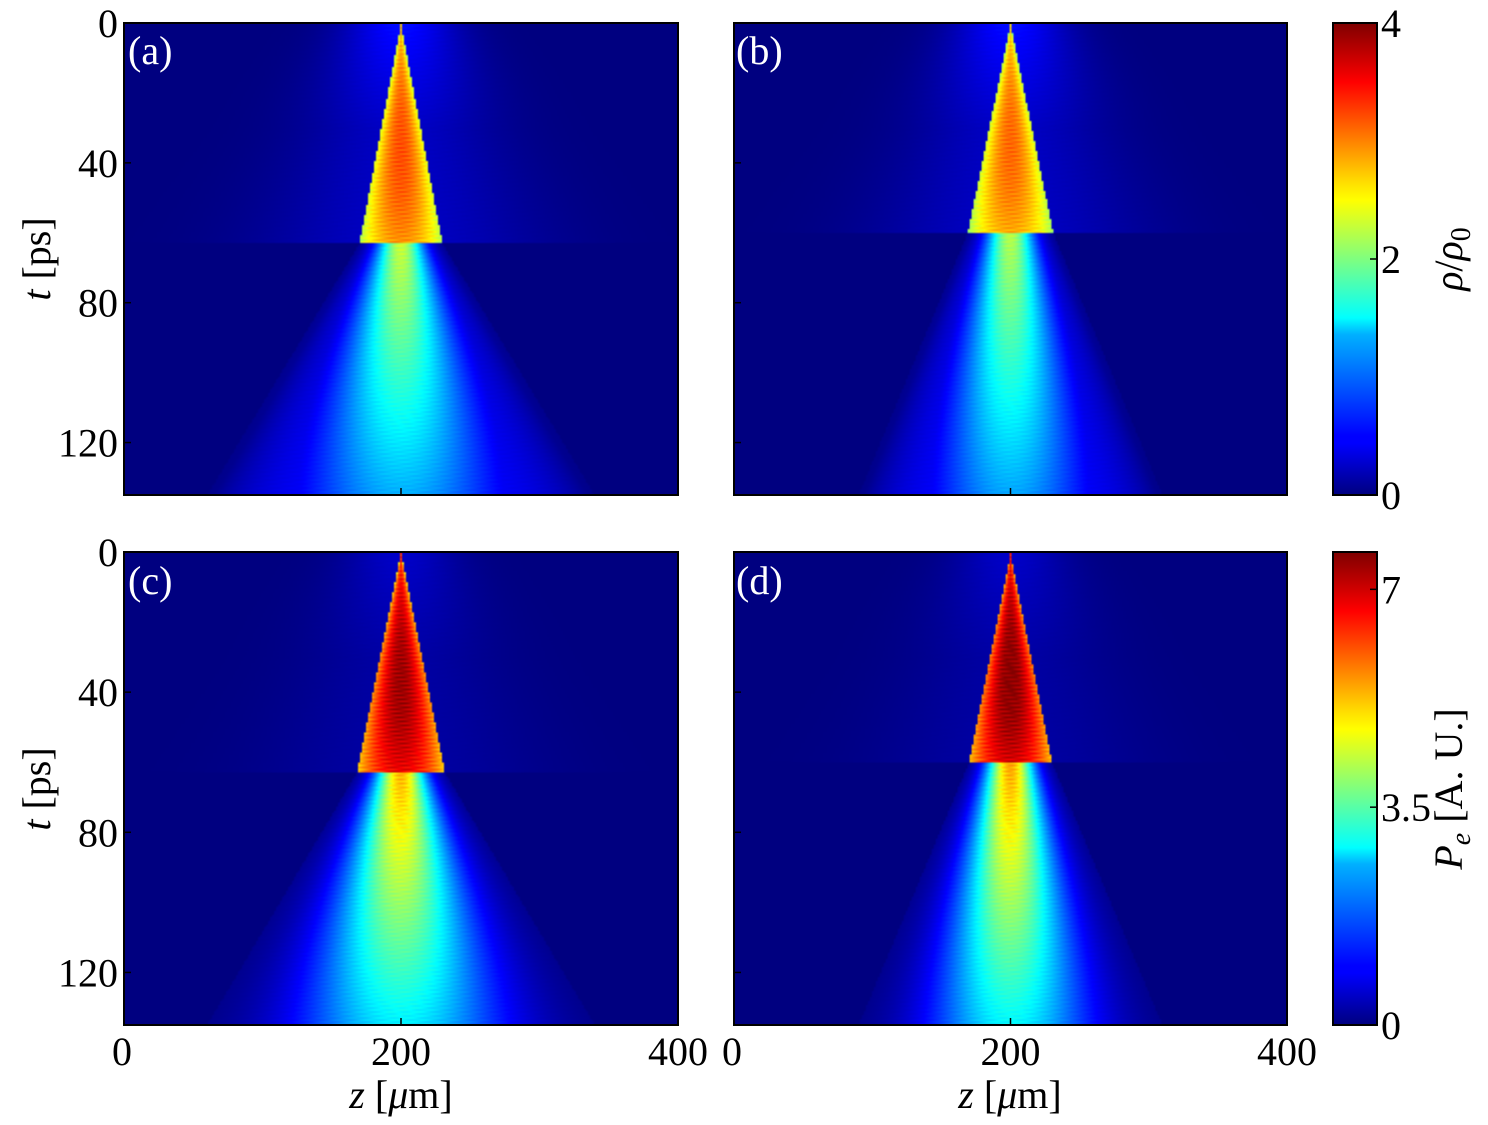 The height and width of the screenshot is (1125, 1488). Describe the element at coordinates (1009, 1094) in the screenshot. I see `xlabel-right: z [μm]` at that location.